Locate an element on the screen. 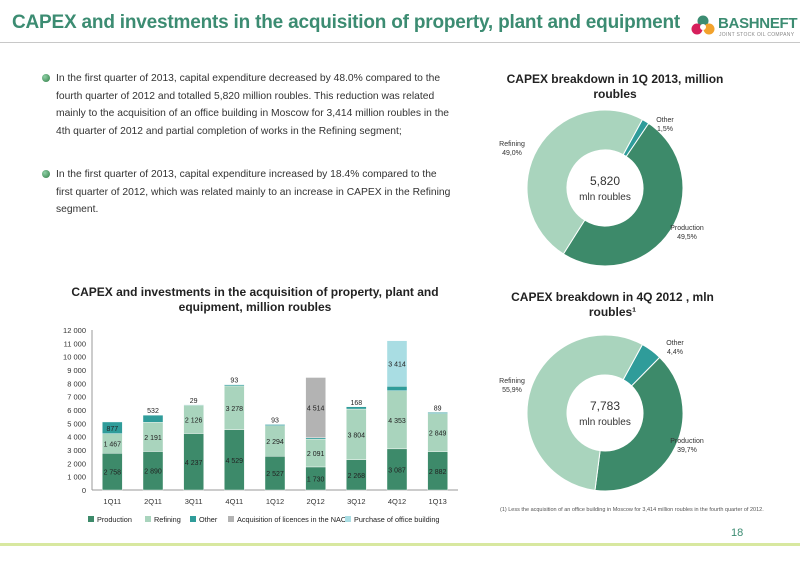 Image resolution: width=800 pixels, height=566 pixels. y-tick-label: 12 000 is located at coordinates (74, 330).